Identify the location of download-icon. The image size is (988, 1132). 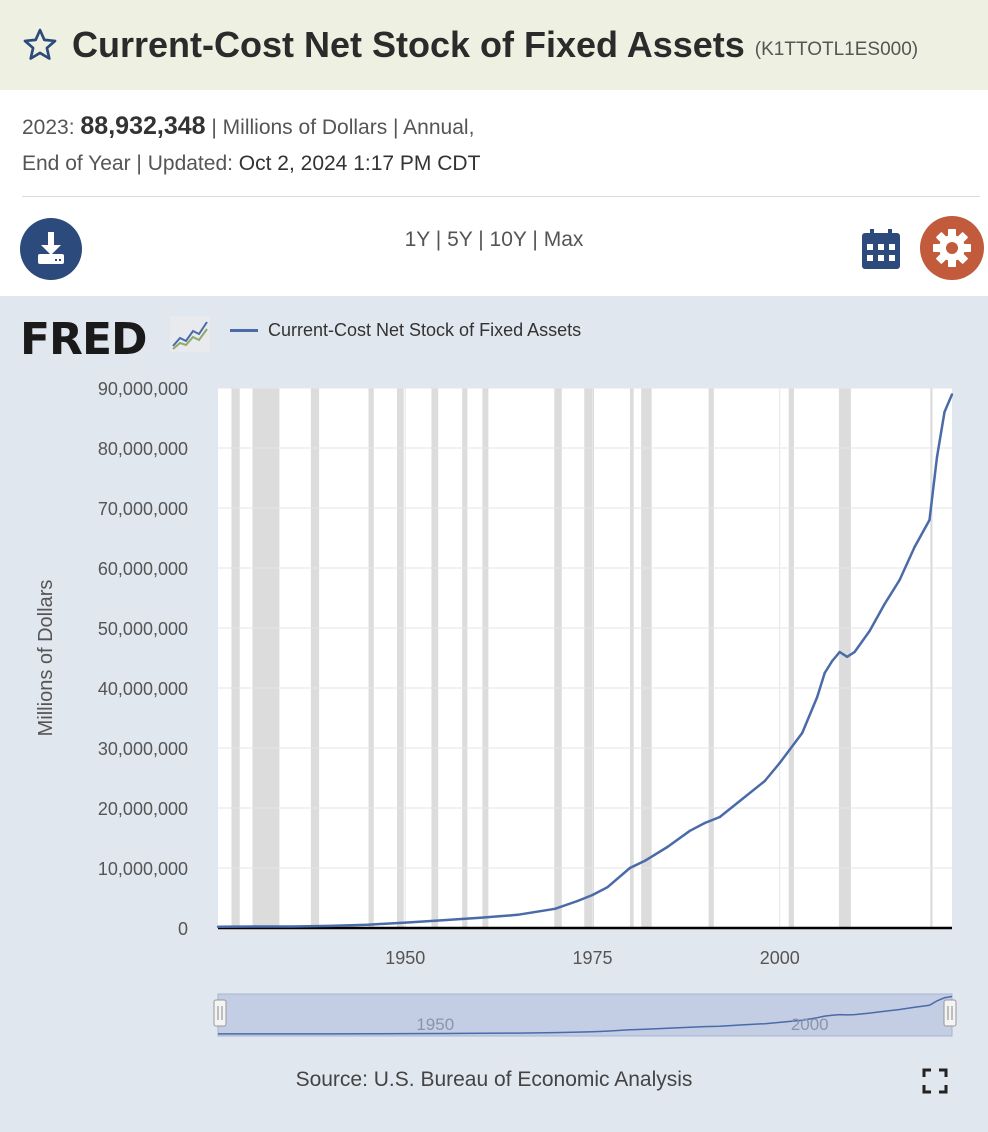
(51, 248).